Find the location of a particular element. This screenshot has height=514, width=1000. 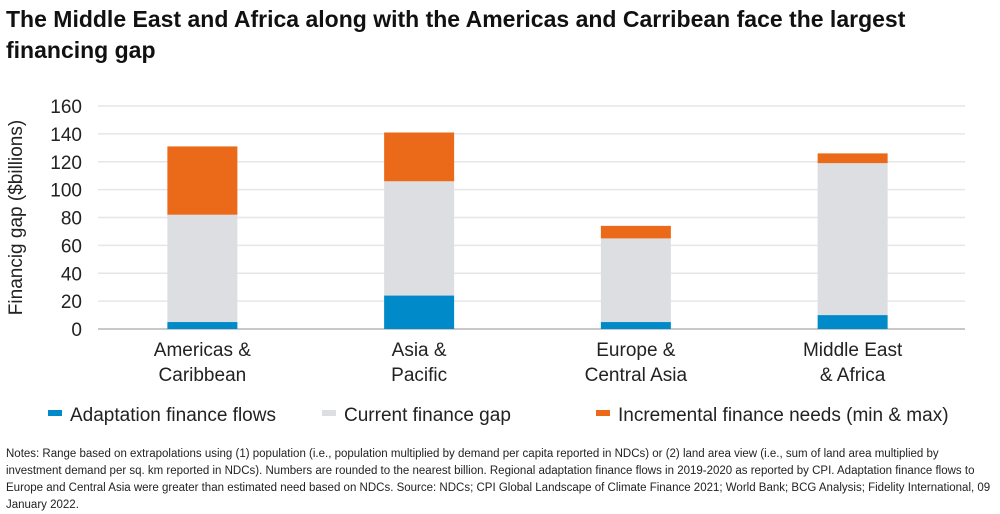

x-tick-label: Asia & is located at coordinates (419, 350).